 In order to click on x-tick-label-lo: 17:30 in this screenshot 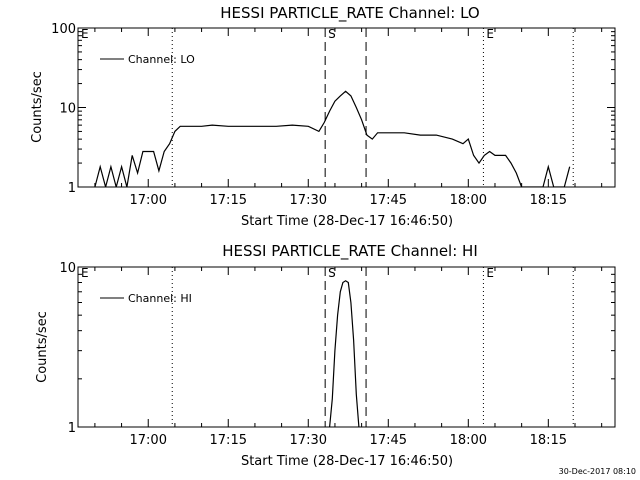, I will do `click(308, 200)`.